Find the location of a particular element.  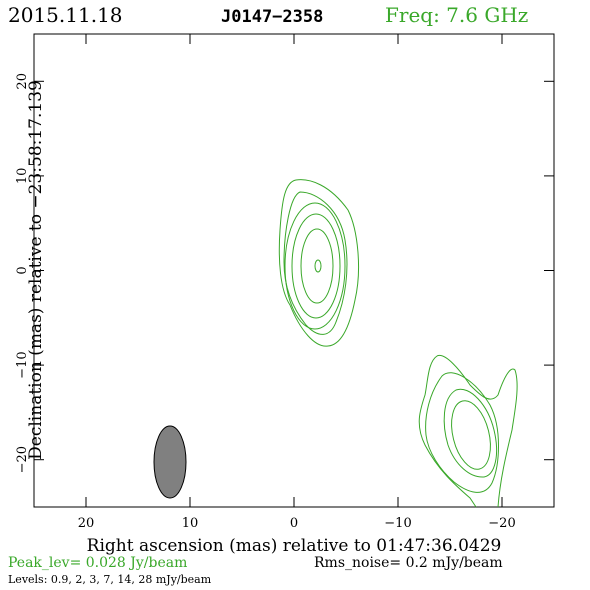

observation-date: 2015.11.18 is located at coordinates (65, 15).